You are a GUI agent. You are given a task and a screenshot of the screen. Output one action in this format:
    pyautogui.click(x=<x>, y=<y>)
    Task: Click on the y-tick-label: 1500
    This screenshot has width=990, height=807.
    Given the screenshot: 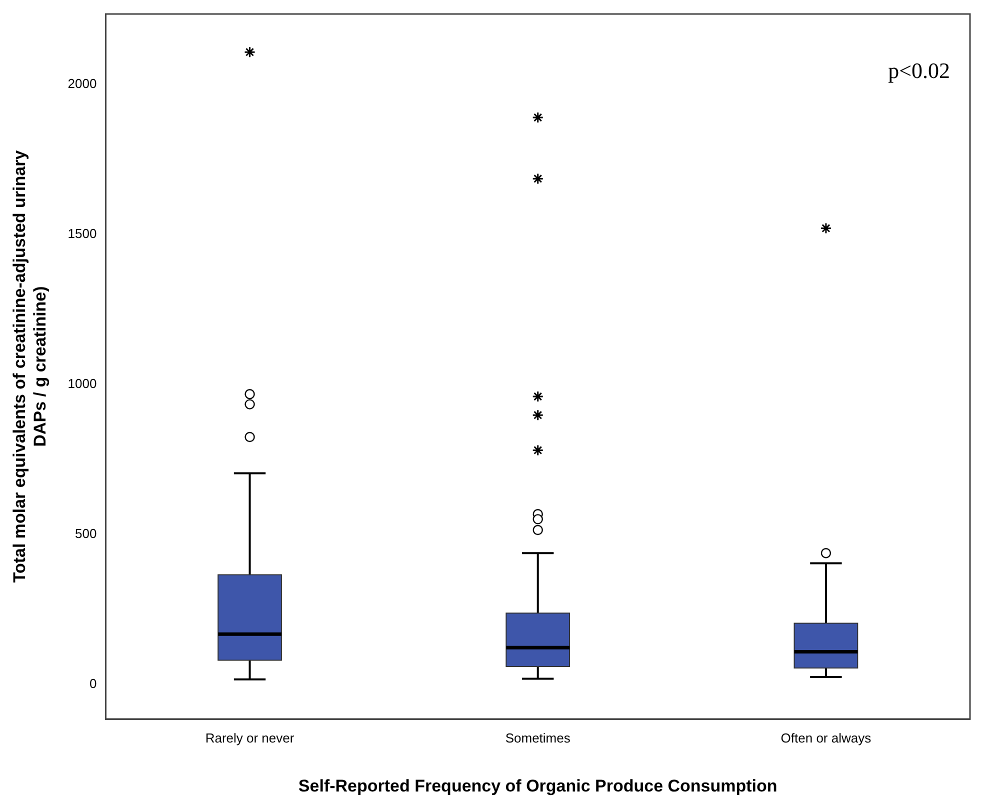 What is the action you would take?
    pyautogui.click(x=82, y=234)
    